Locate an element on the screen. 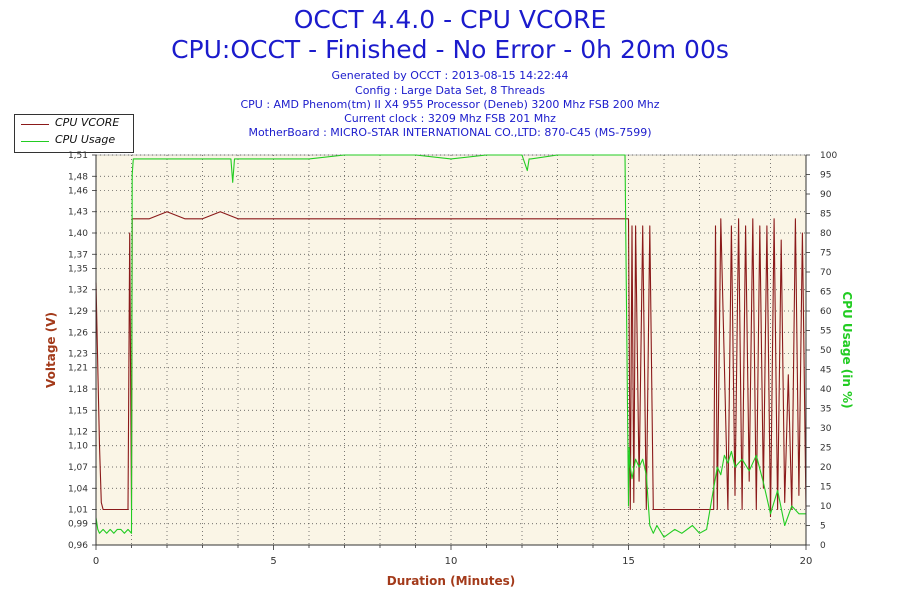 The width and height of the screenshot is (900, 600). y-tick-label: 1,21 is located at coordinates (78, 369).